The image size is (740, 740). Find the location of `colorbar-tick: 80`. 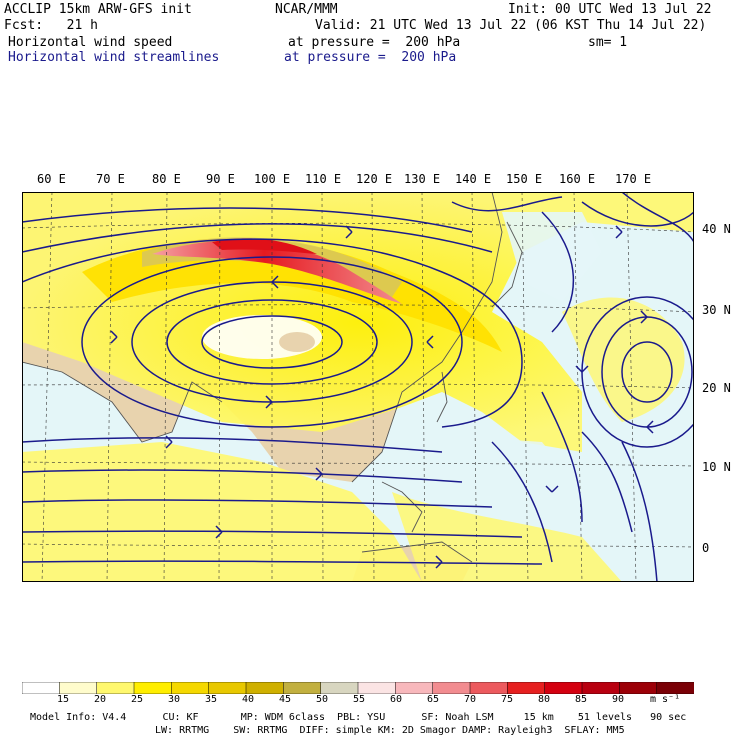

colorbar-tick: 80 is located at coordinates (544, 699).